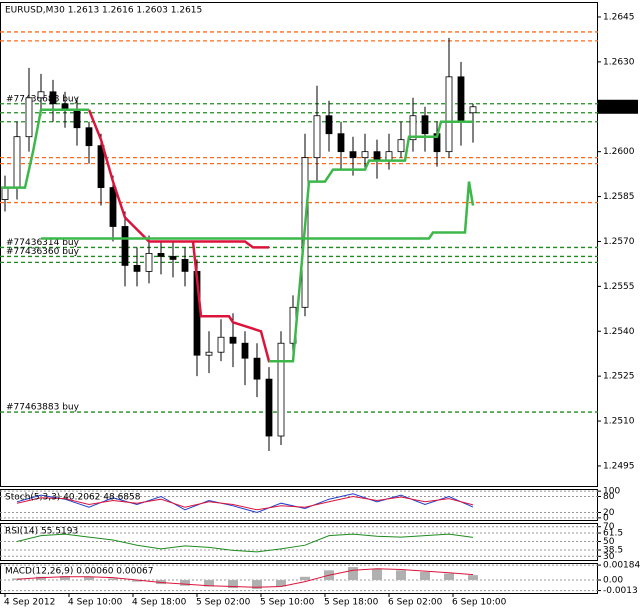  What do you see at coordinates (620, 591) in the screenshot?
I see `y-tick-label: -0.0013` at bounding box center [620, 591].